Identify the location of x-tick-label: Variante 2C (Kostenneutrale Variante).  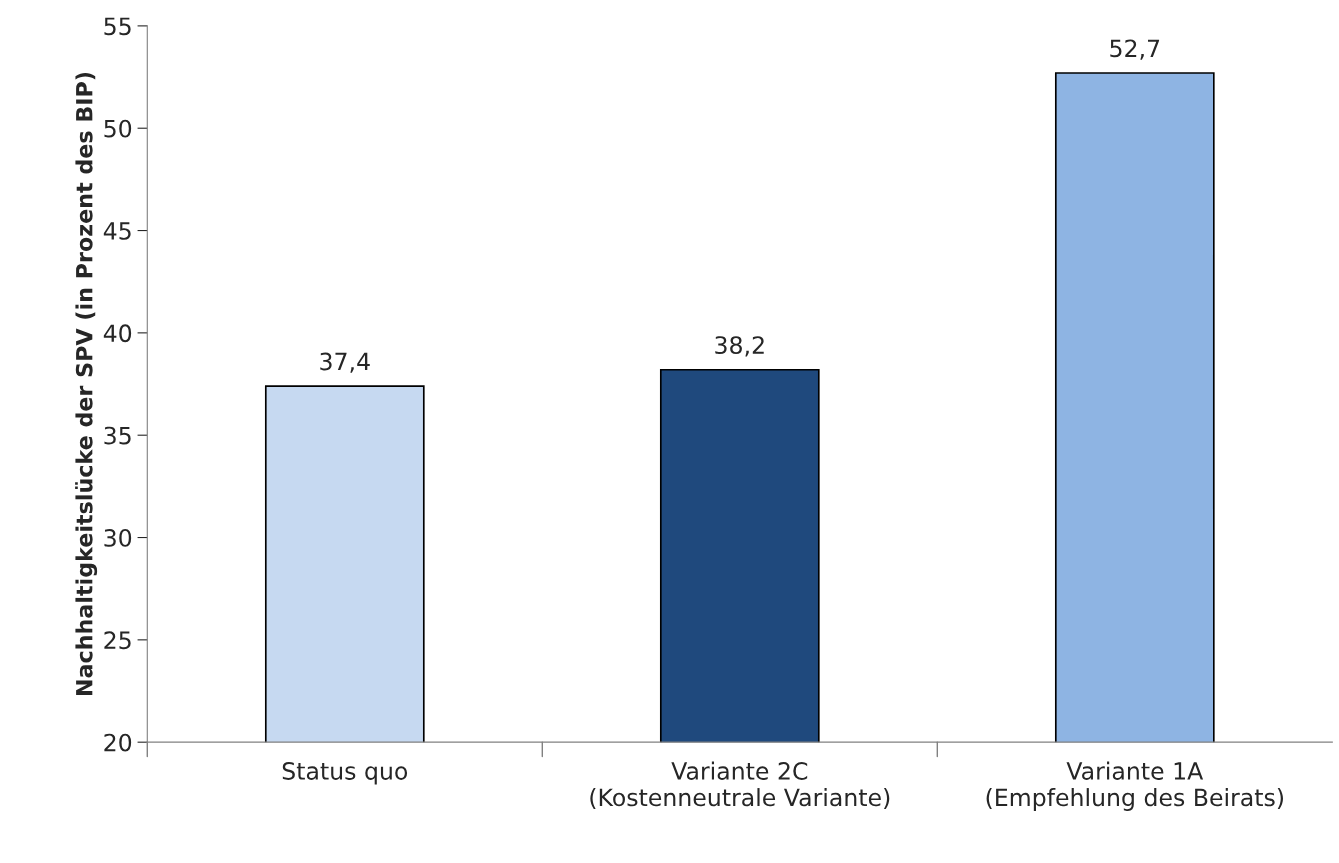
(740, 785).